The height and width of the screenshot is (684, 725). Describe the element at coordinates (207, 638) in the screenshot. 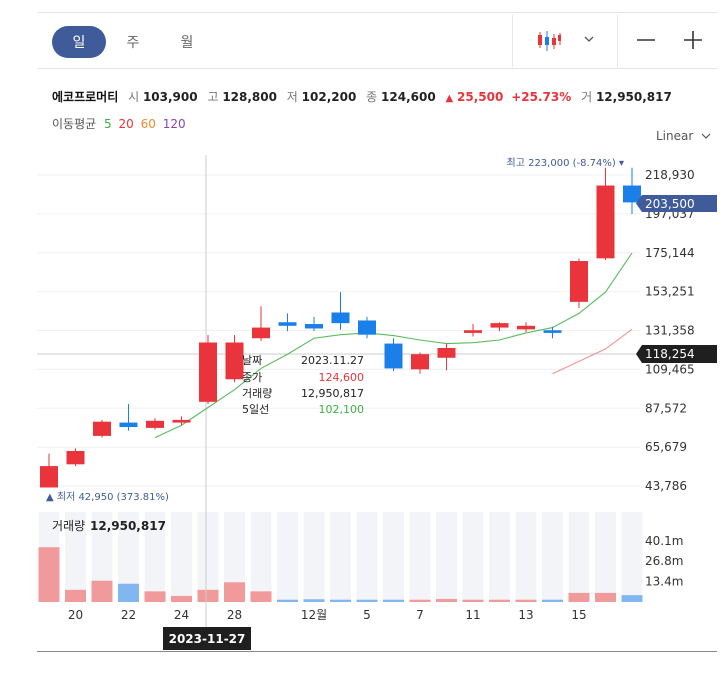

I see `crosshair-date-badge: 2023-11-27` at that location.